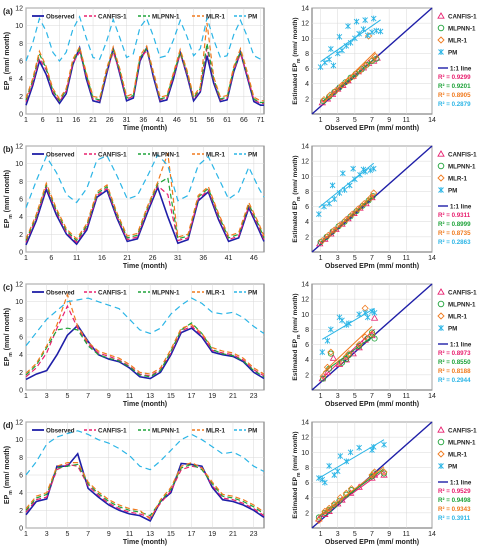  What do you see at coordinates (454, 233) in the screenshot?
I see `r2-label-mlr: R² = 0.8735` at bounding box center [454, 233].